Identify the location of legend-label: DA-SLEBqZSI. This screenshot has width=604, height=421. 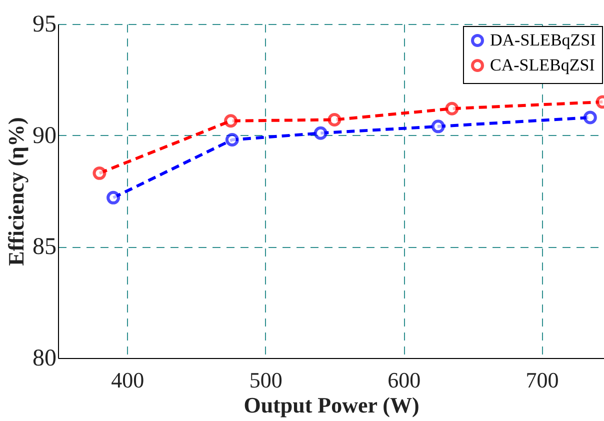
(543, 40).